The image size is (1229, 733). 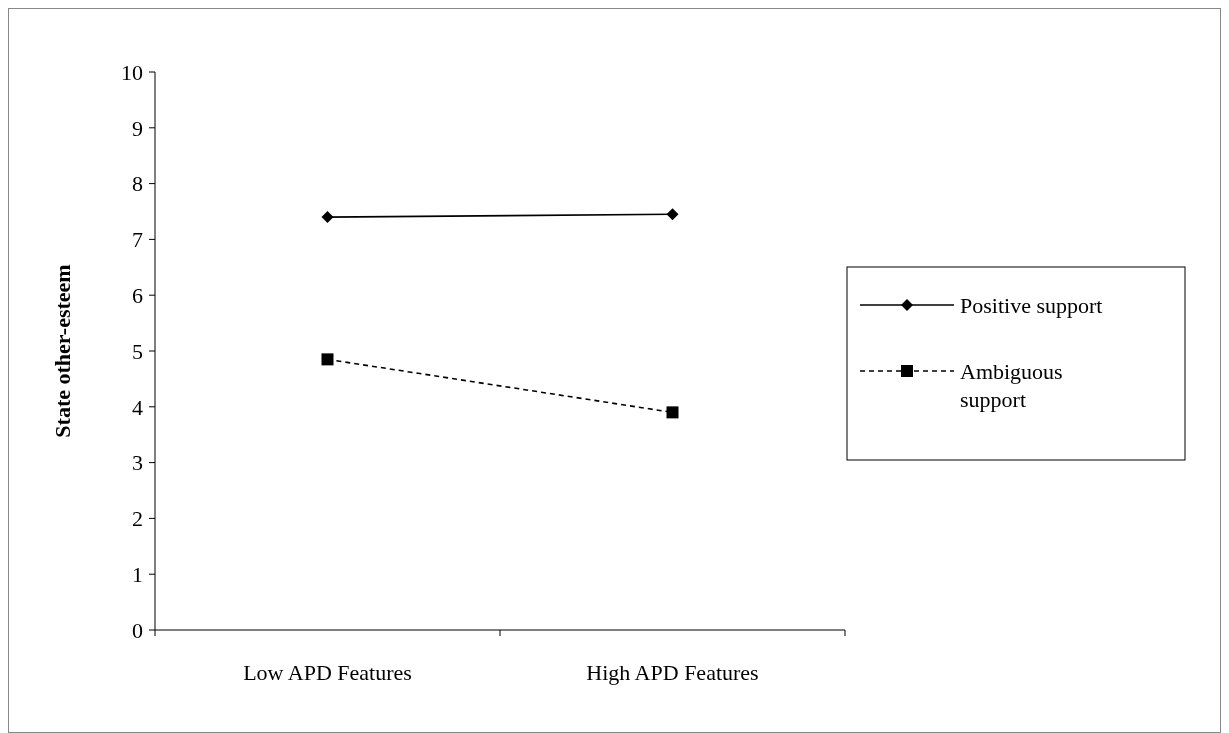 I want to click on y-tick-label: 8, so click(x=137, y=184).